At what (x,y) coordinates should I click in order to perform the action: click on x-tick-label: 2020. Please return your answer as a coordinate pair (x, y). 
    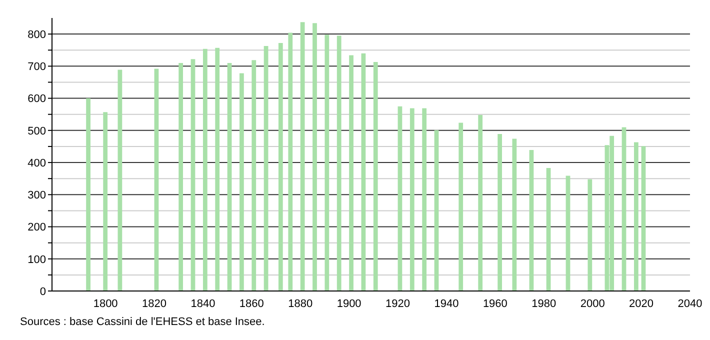
    Looking at the image, I should click on (641, 304).